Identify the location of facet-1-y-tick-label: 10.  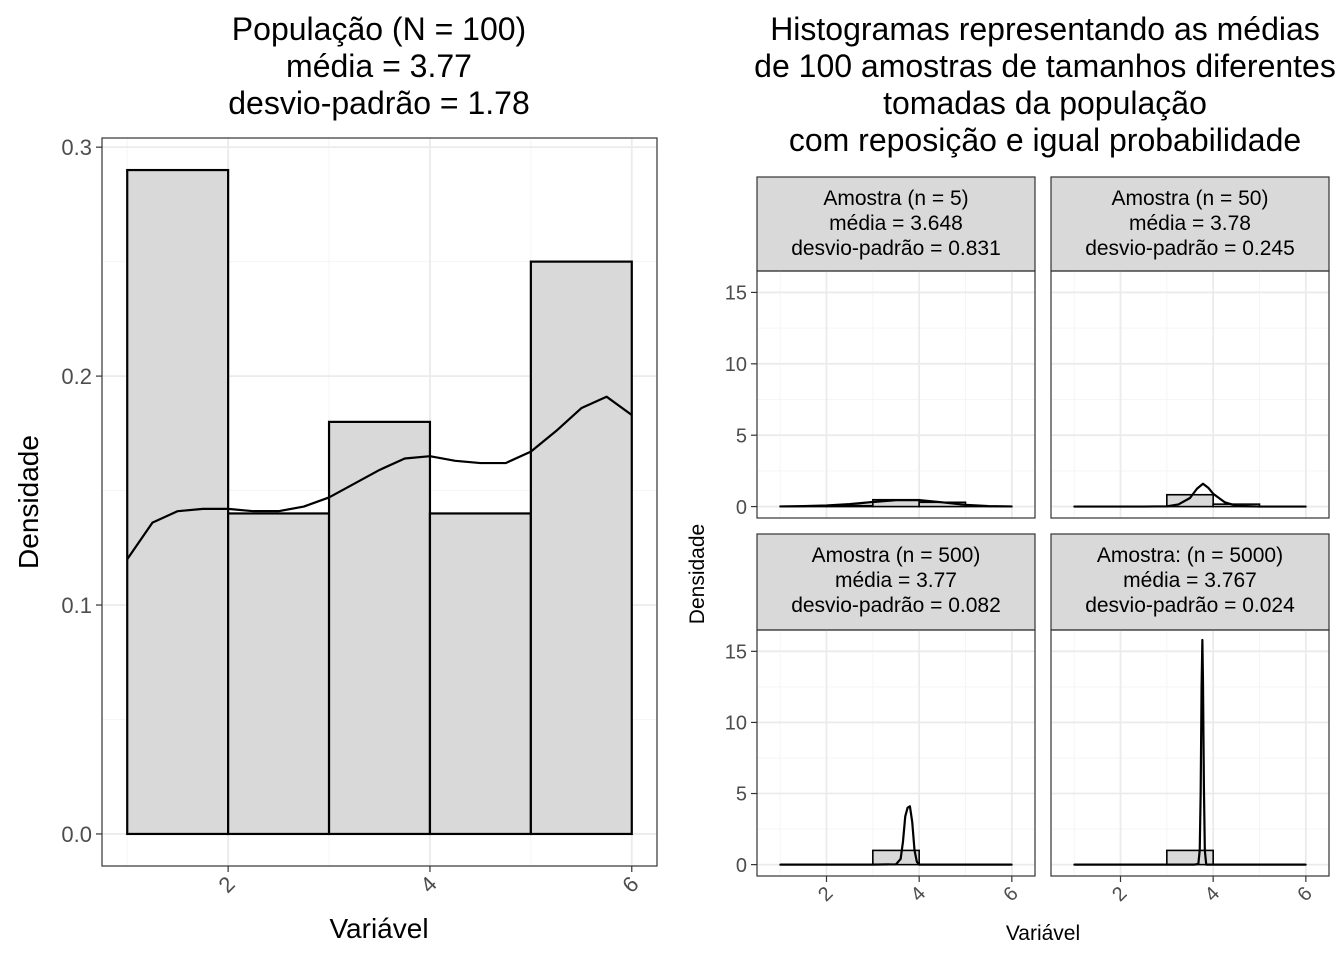
(736, 365).